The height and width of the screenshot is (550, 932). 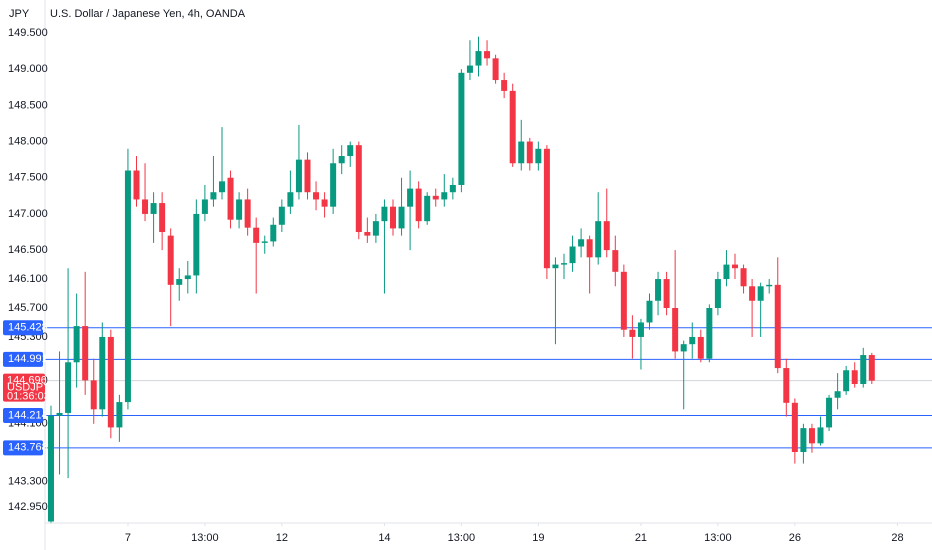 I want to click on chart-title: U.S. Dollar / Japanese Yen, 4h, OANDA, so click(x=148, y=14).